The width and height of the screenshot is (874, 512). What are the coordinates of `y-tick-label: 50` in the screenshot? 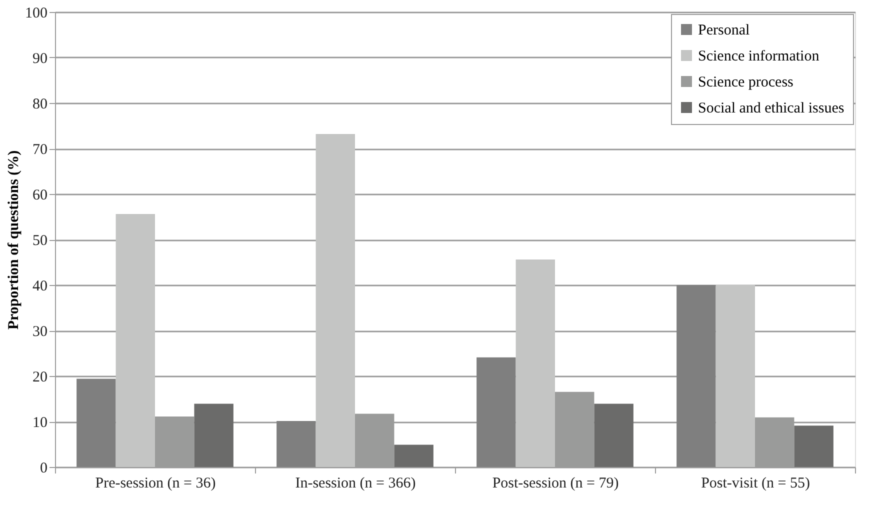 It's located at (40, 241).